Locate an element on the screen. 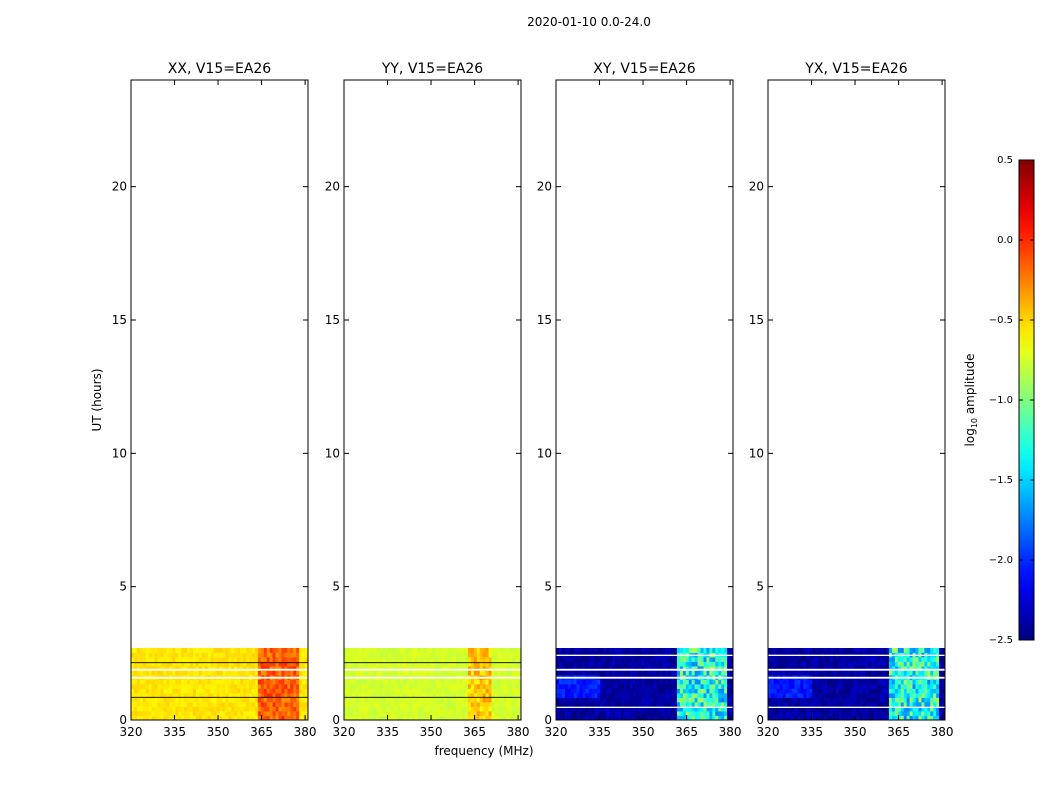 The image size is (1050, 800). y-tick-label: 0 is located at coordinates (123, 720).